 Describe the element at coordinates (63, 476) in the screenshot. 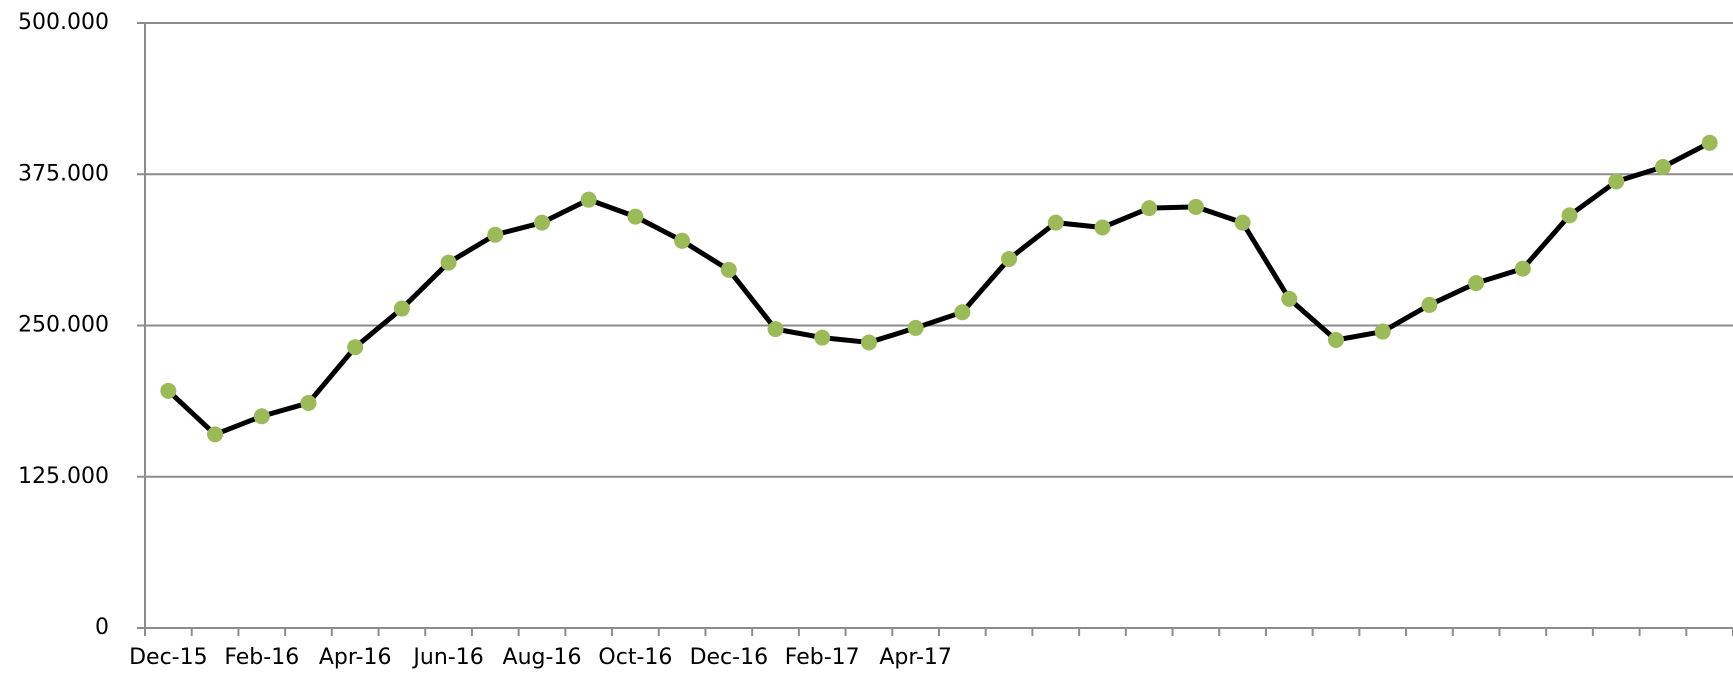

I see `y-tick-label: 125.000` at that location.